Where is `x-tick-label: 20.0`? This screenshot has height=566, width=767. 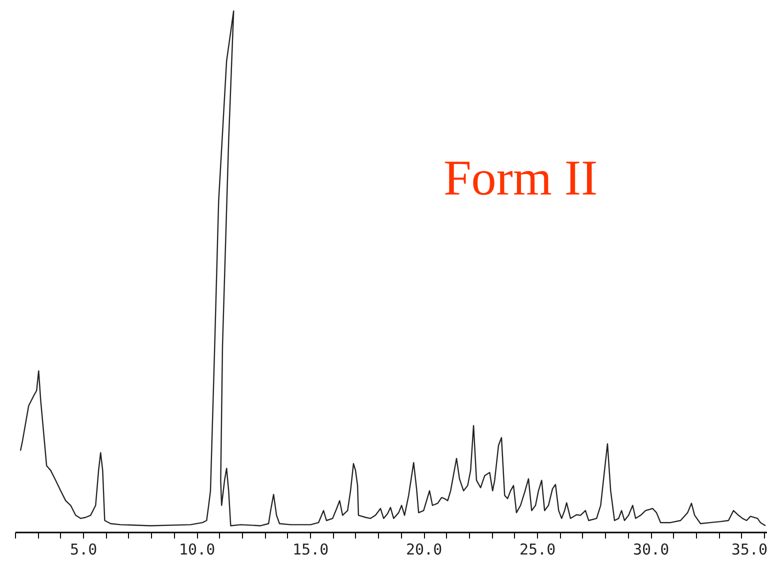 x-tick-label: 20.0 is located at coordinates (424, 549).